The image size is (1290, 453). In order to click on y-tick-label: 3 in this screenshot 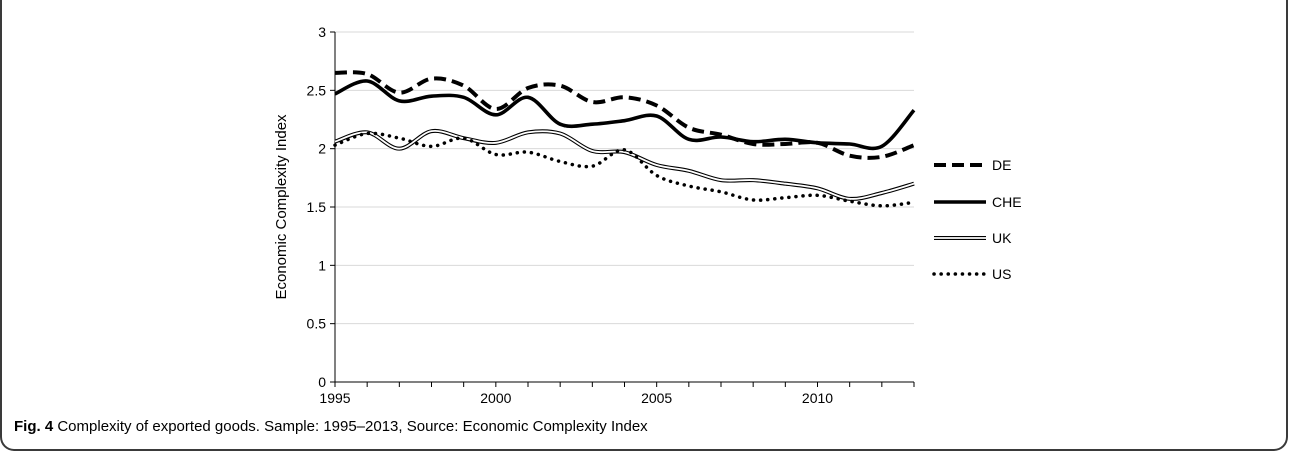, I will do `click(322, 32)`.